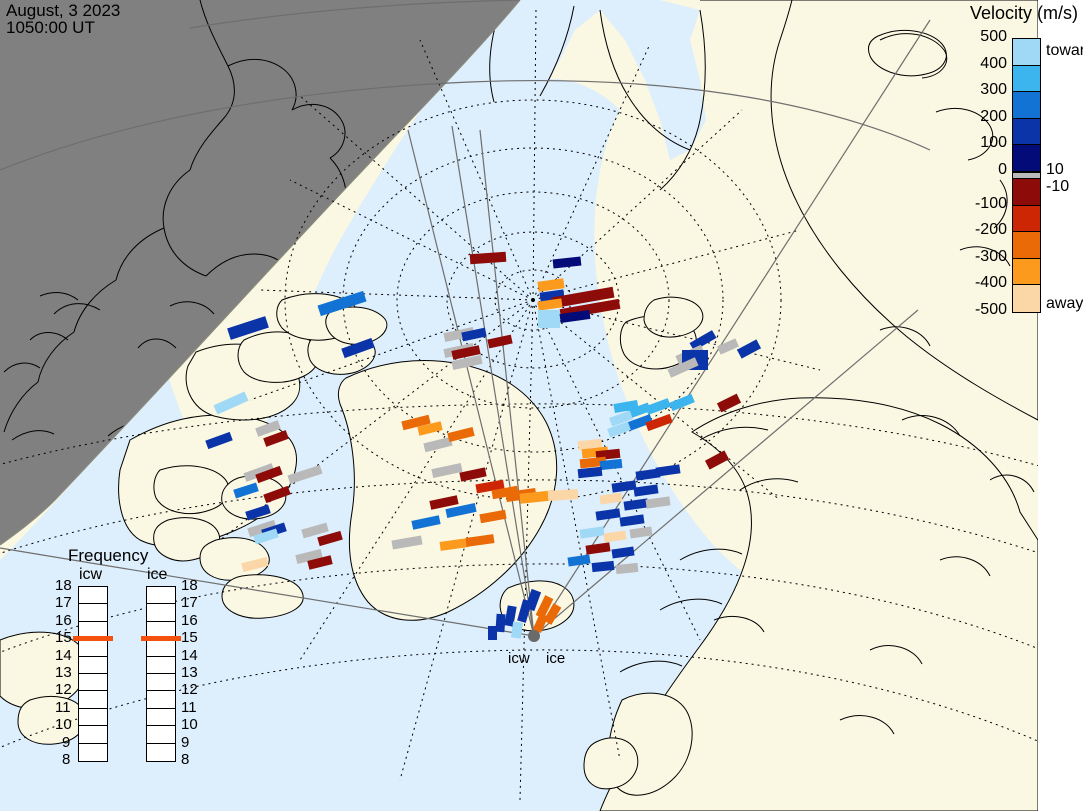 This screenshot has width=1083, height=811. I want to click on radar-site-marker, so click(534, 636).